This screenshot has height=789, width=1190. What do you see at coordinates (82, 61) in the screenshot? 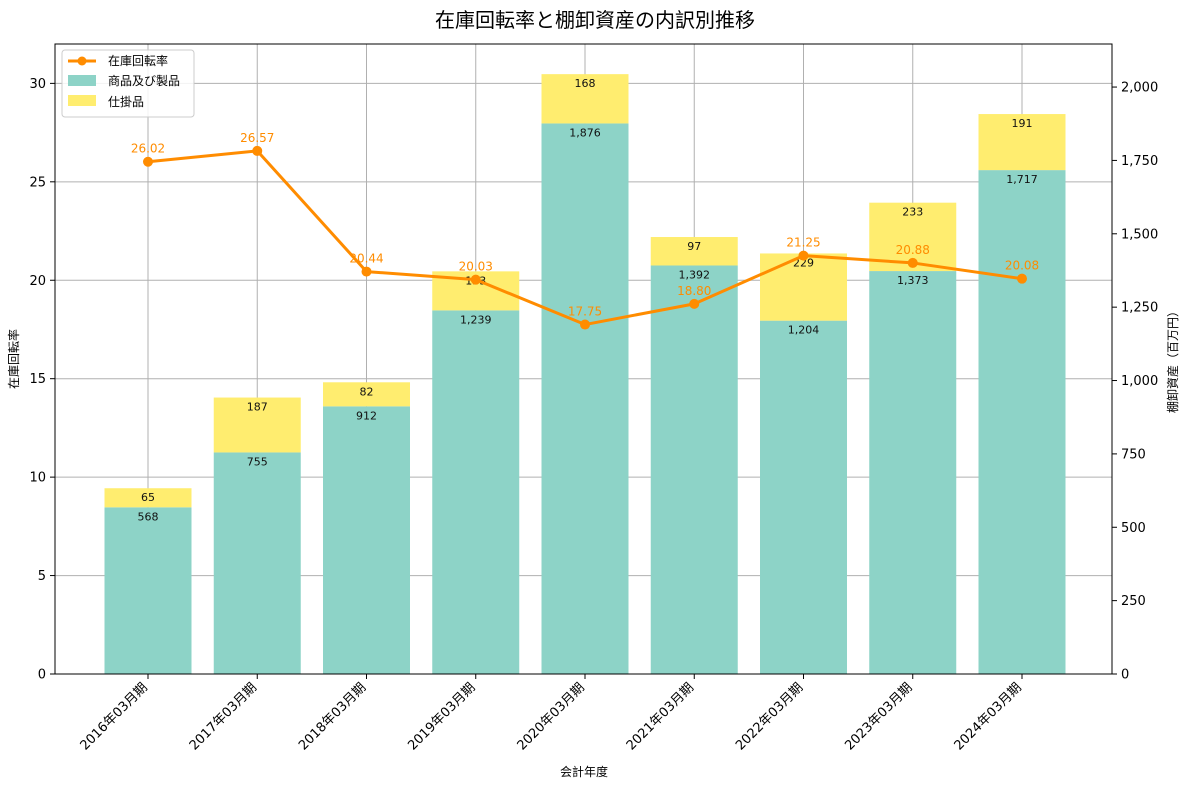
I see `legend-line-marker` at bounding box center [82, 61].